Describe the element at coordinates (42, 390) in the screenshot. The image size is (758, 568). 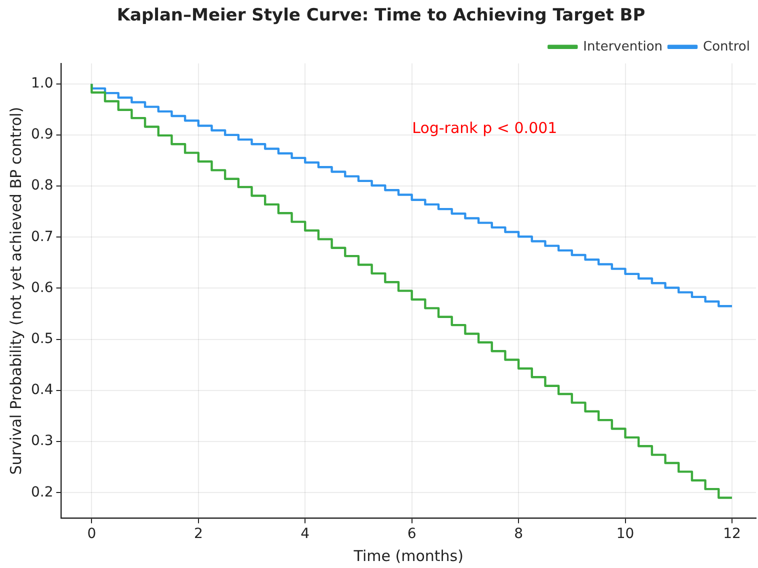
I see `y-tick-label: 0.4` at that location.